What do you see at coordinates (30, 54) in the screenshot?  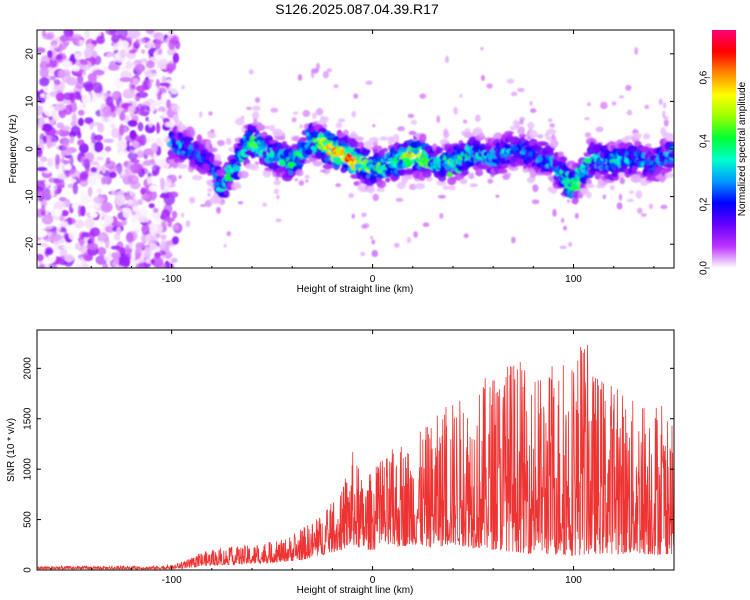 I see `y-tick-label: 20` at bounding box center [30, 54].